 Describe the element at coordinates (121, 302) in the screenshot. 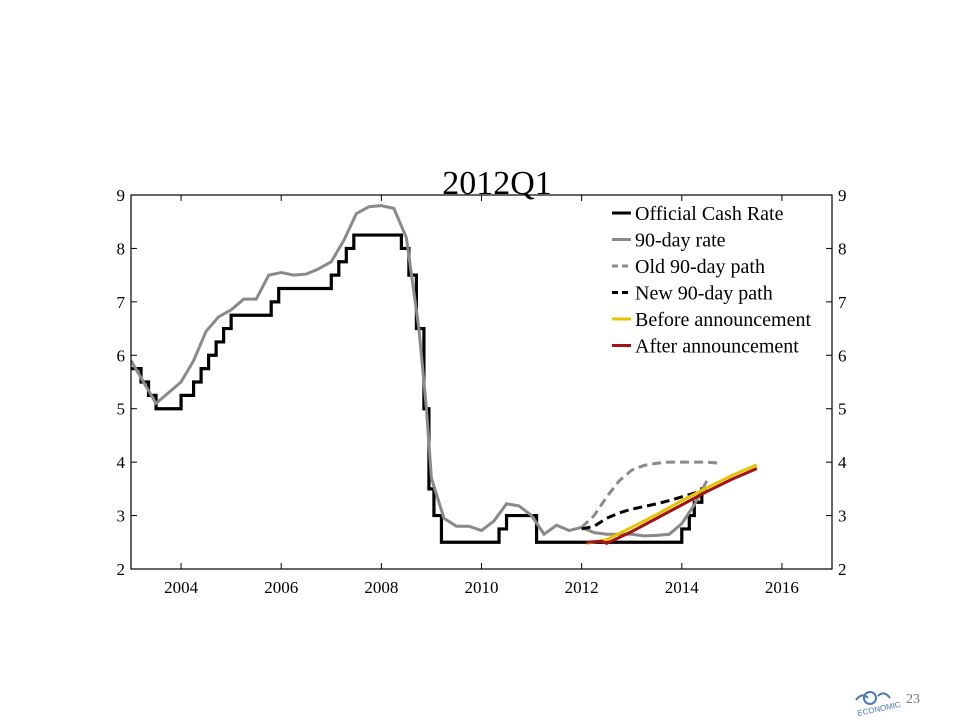

I see `y-tick-label-left-7: 7` at that location.